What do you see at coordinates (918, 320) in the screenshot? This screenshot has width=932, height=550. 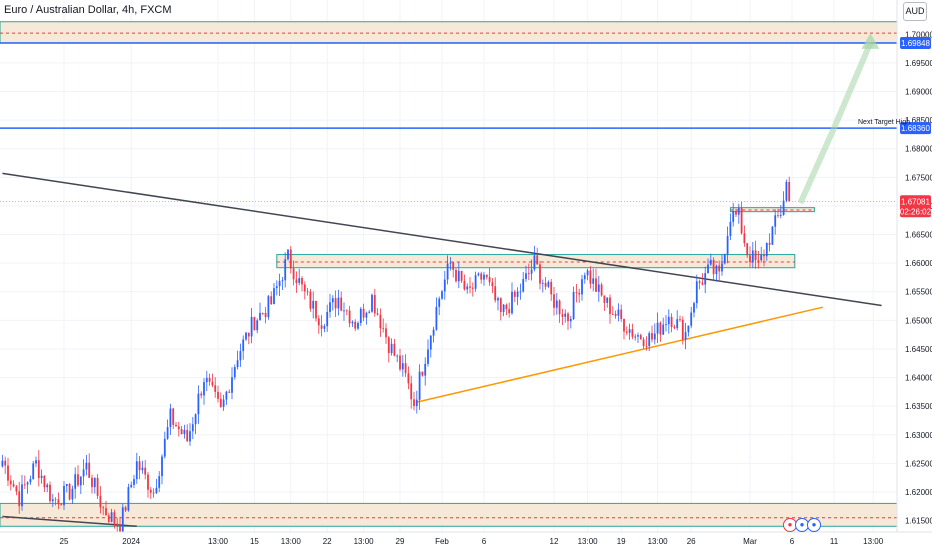 I see `price-tick-label: 1.65000` at bounding box center [918, 320].